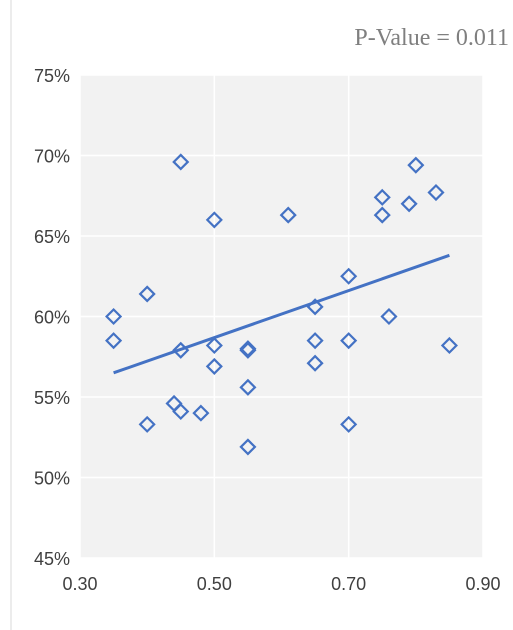 Image resolution: width=513 pixels, height=630 pixels. What do you see at coordinates (52, 479) in the screenshot?
I see `y-tick-label: 50%` at bounding box center [52, 479].